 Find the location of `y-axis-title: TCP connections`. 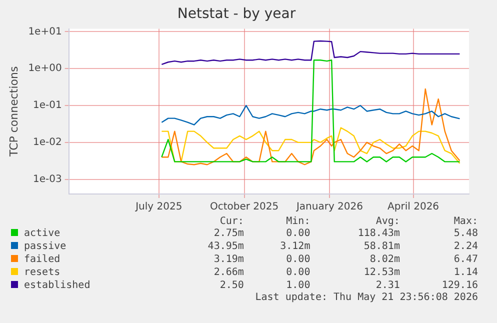

y-axis-title: TCP connections is located at coordinates (13, 112).